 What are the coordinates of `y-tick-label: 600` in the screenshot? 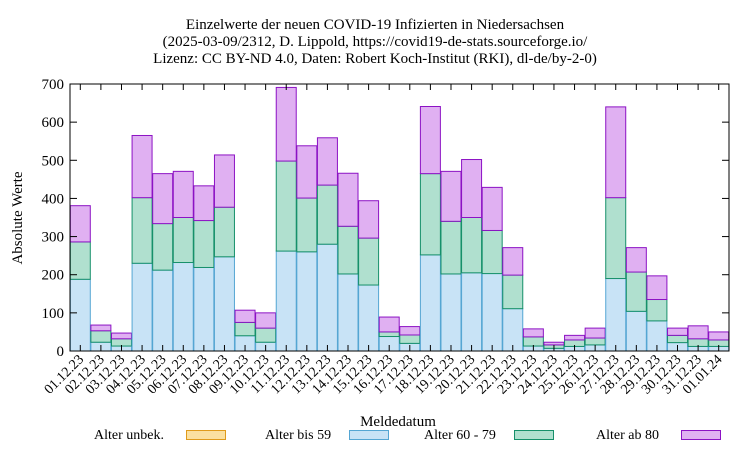 It's located at (53, 123).